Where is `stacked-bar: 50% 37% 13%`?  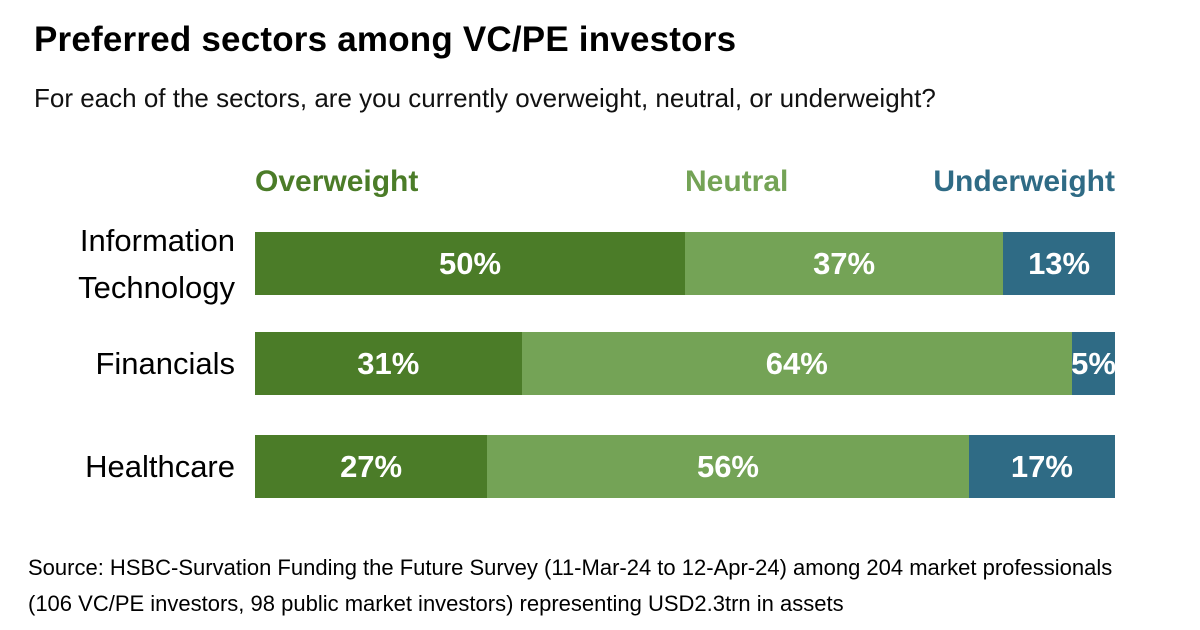 stacked-bar: 50% 37% 13% is located at coordinates (685, 263).